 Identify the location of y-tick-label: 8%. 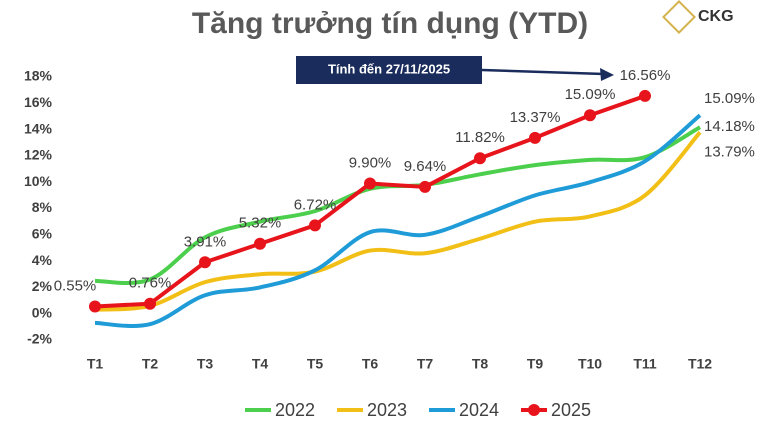
(42, 207).